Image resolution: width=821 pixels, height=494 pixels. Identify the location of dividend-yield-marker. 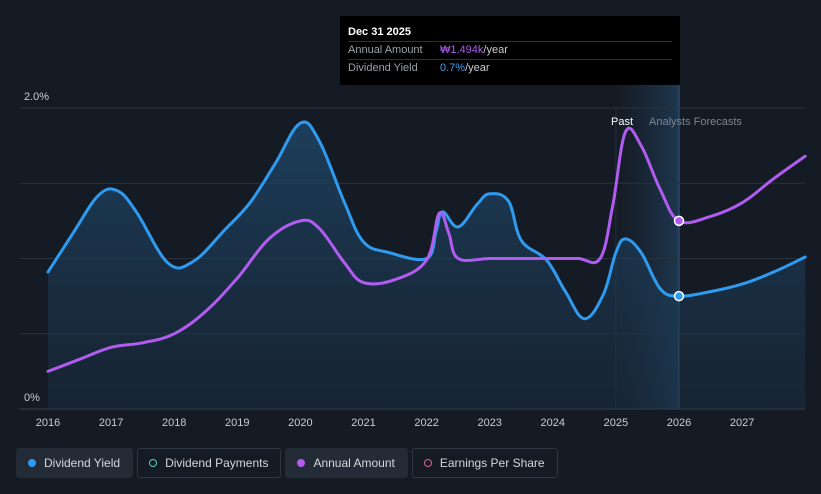
(679, 296).